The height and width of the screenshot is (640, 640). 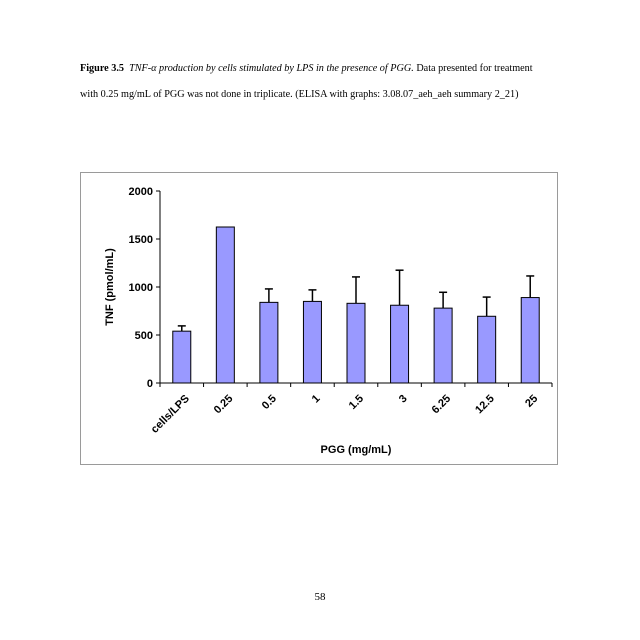 I want to click on y-tick-label: 1000, so click(x=141, y=288).